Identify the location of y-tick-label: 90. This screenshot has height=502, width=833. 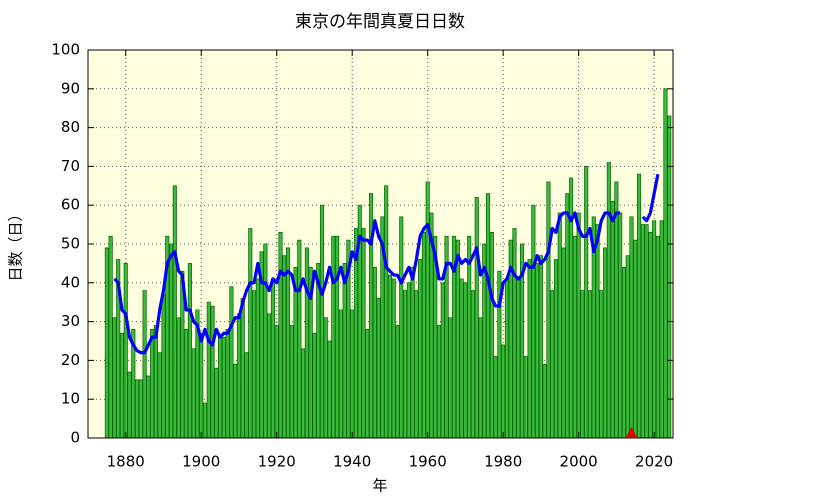
(70, 88).